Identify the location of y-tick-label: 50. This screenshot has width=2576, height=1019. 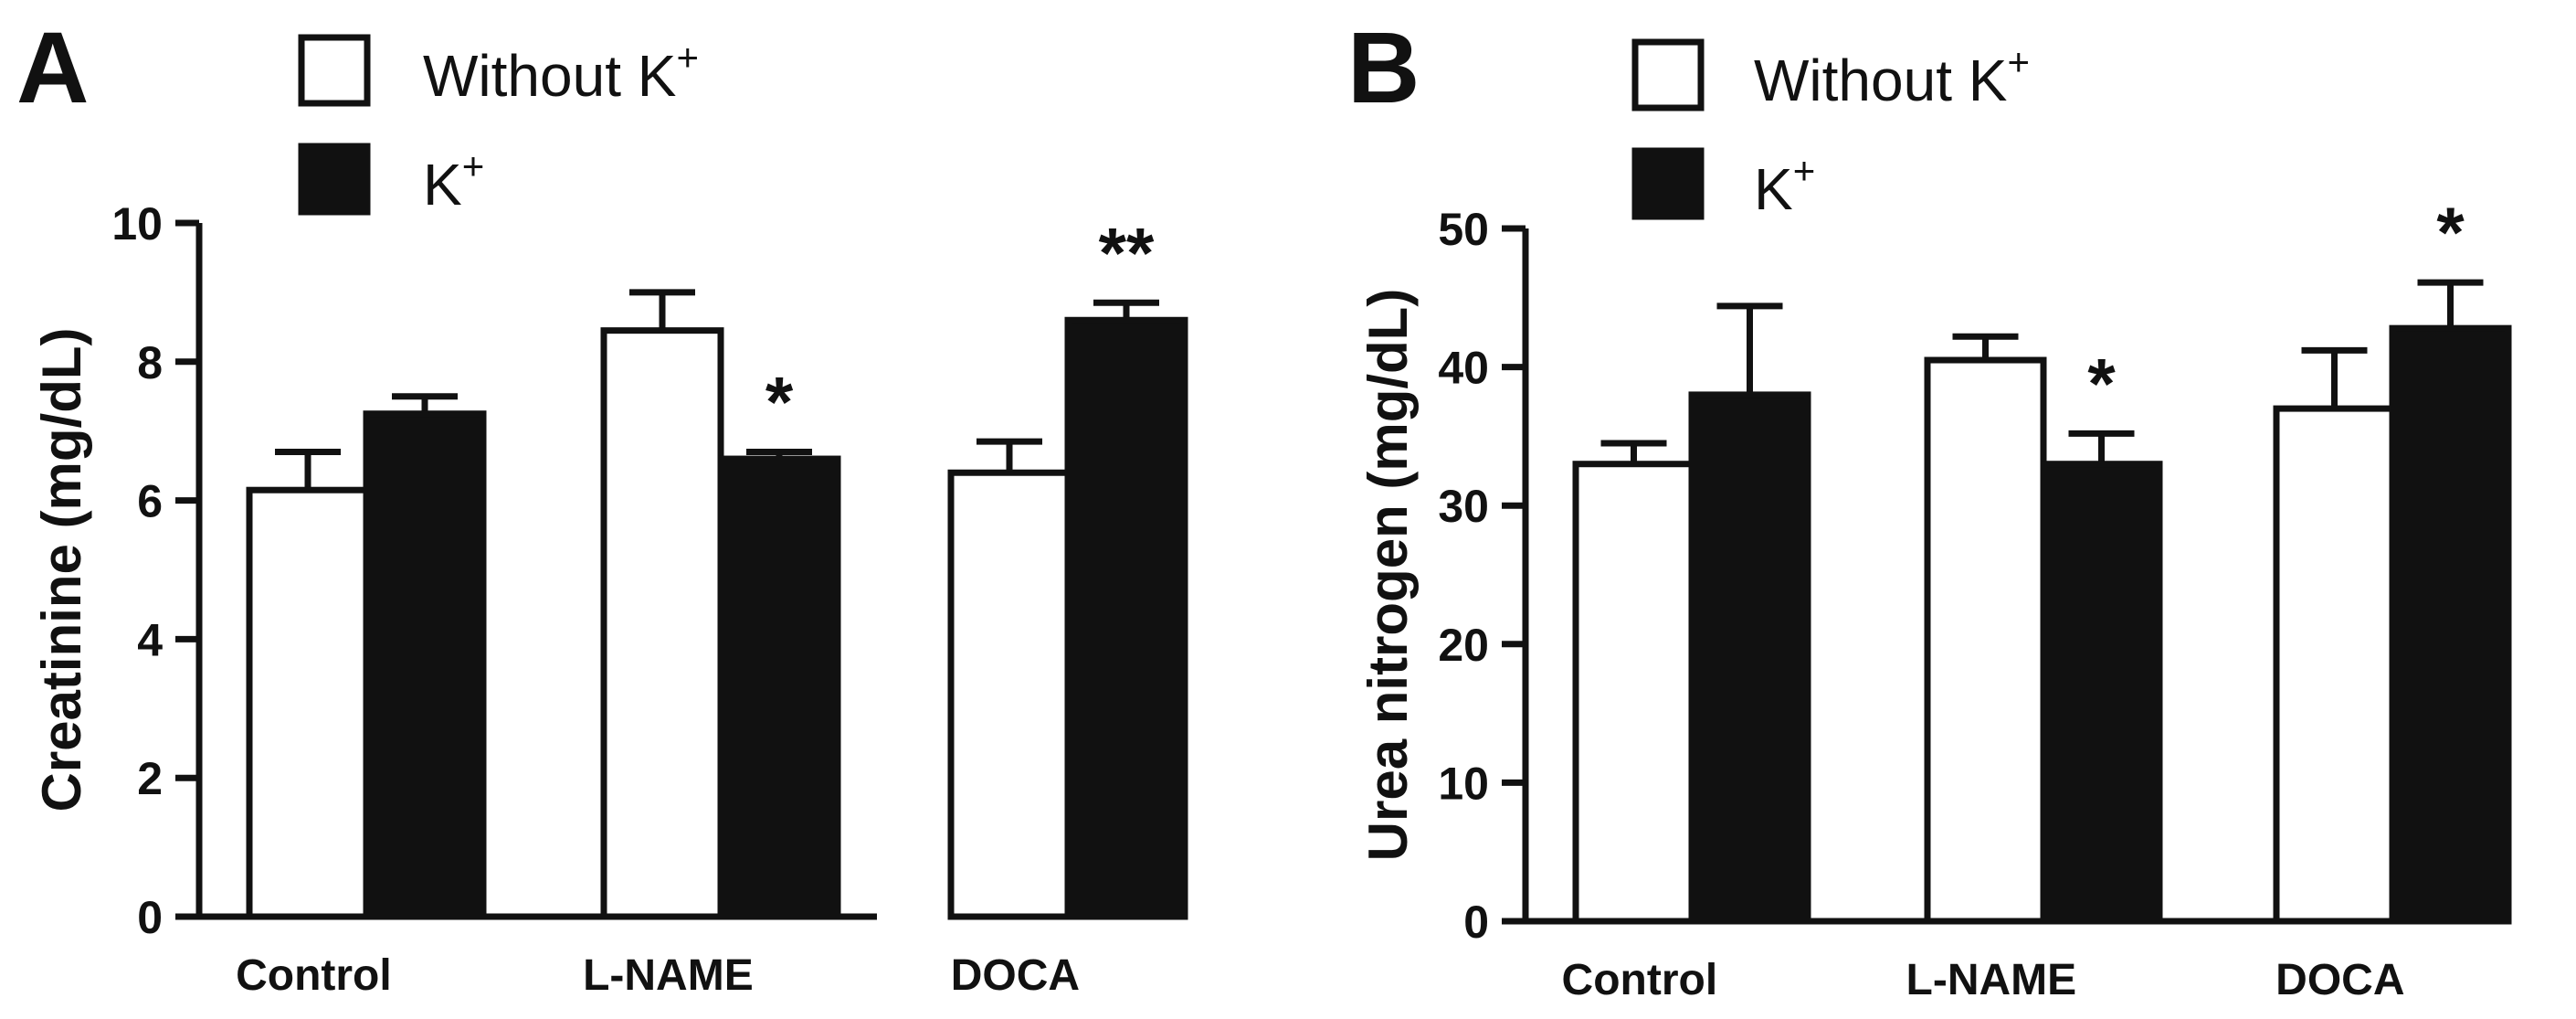
(1463, 230).